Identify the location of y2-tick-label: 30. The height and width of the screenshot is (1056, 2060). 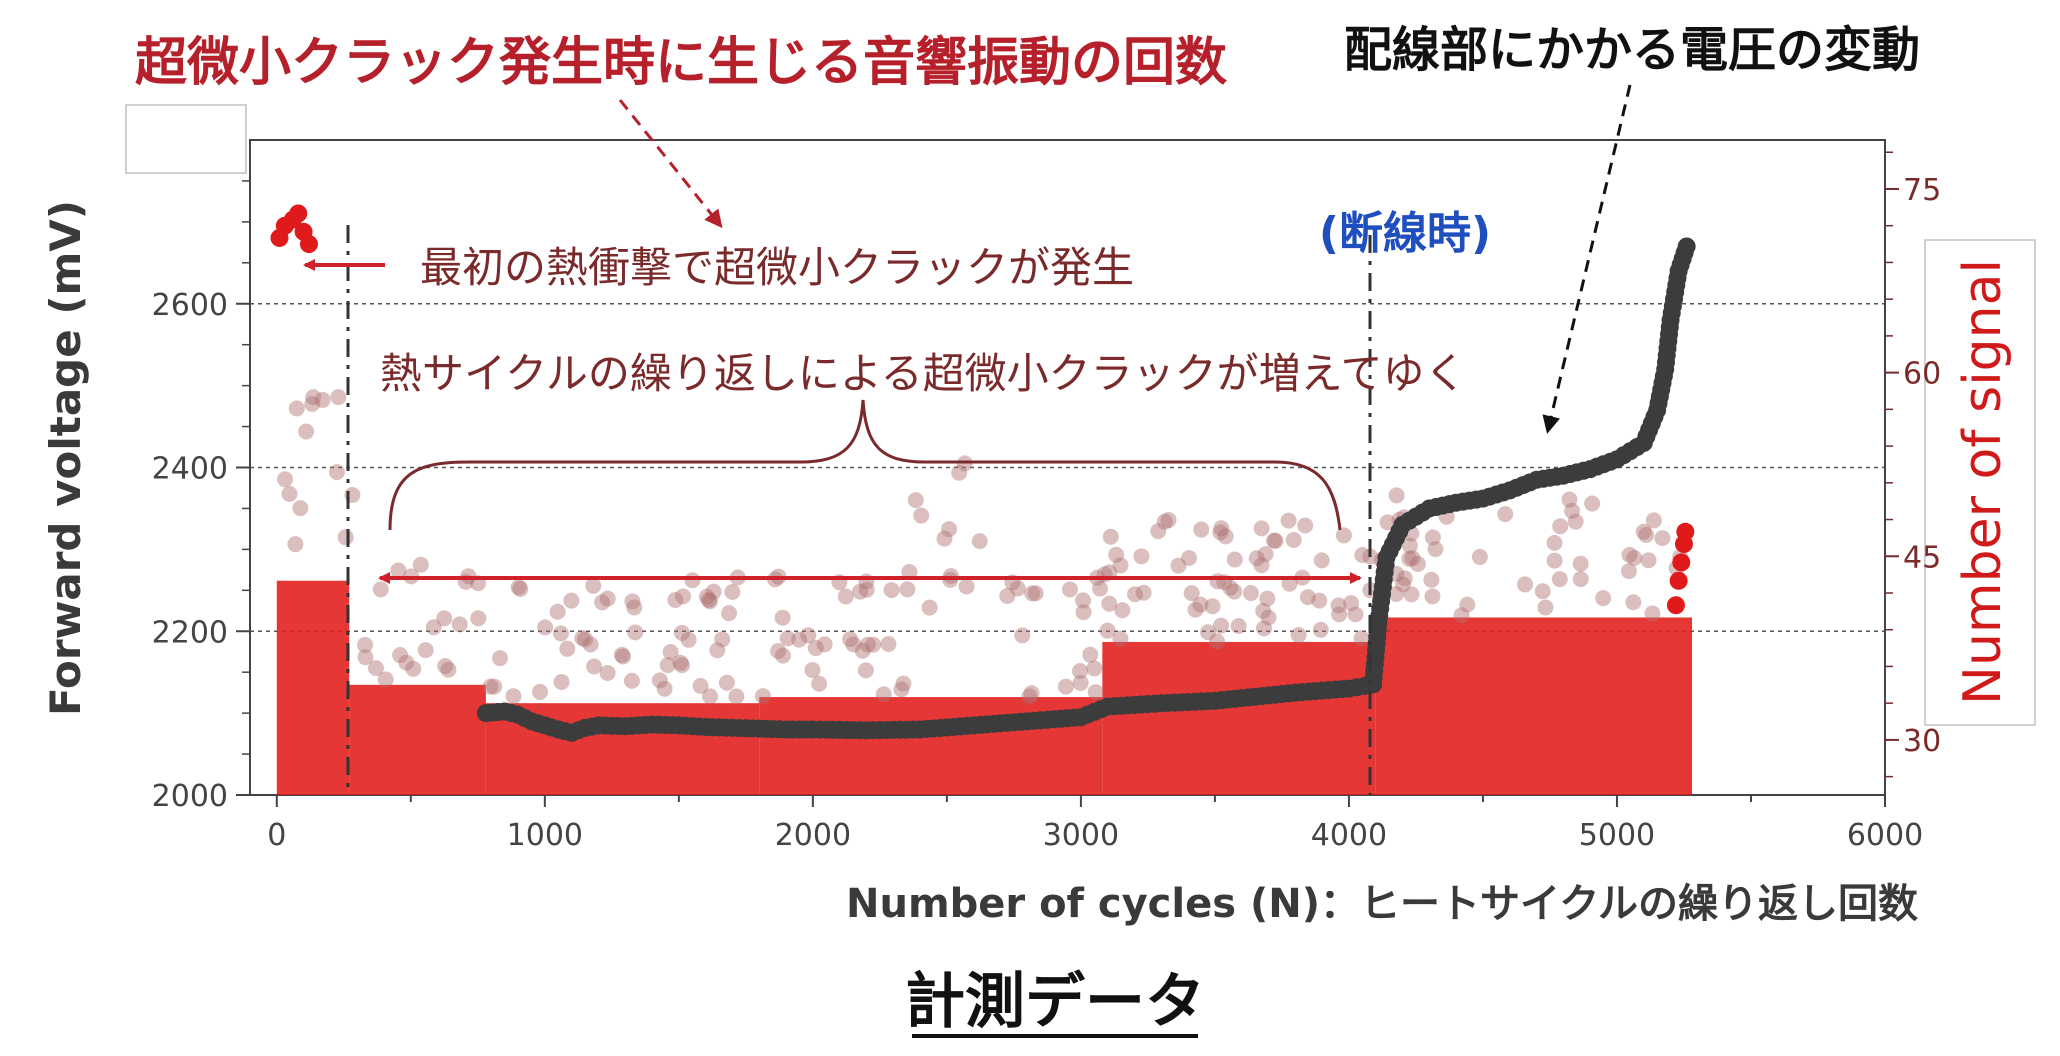
(1922, 741).